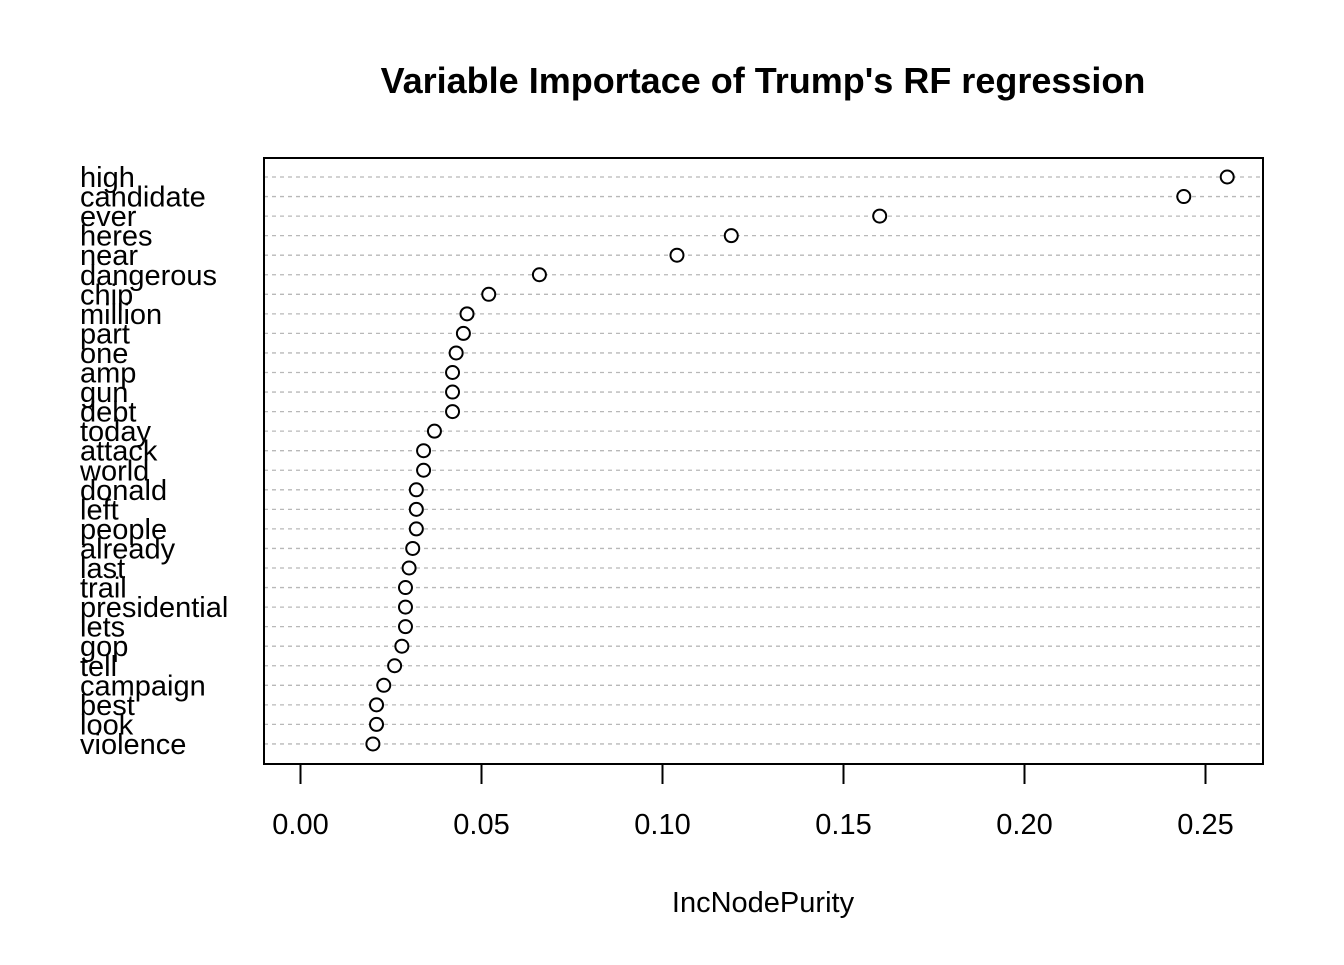  I want to click on data-point-near, so click(677, 255).